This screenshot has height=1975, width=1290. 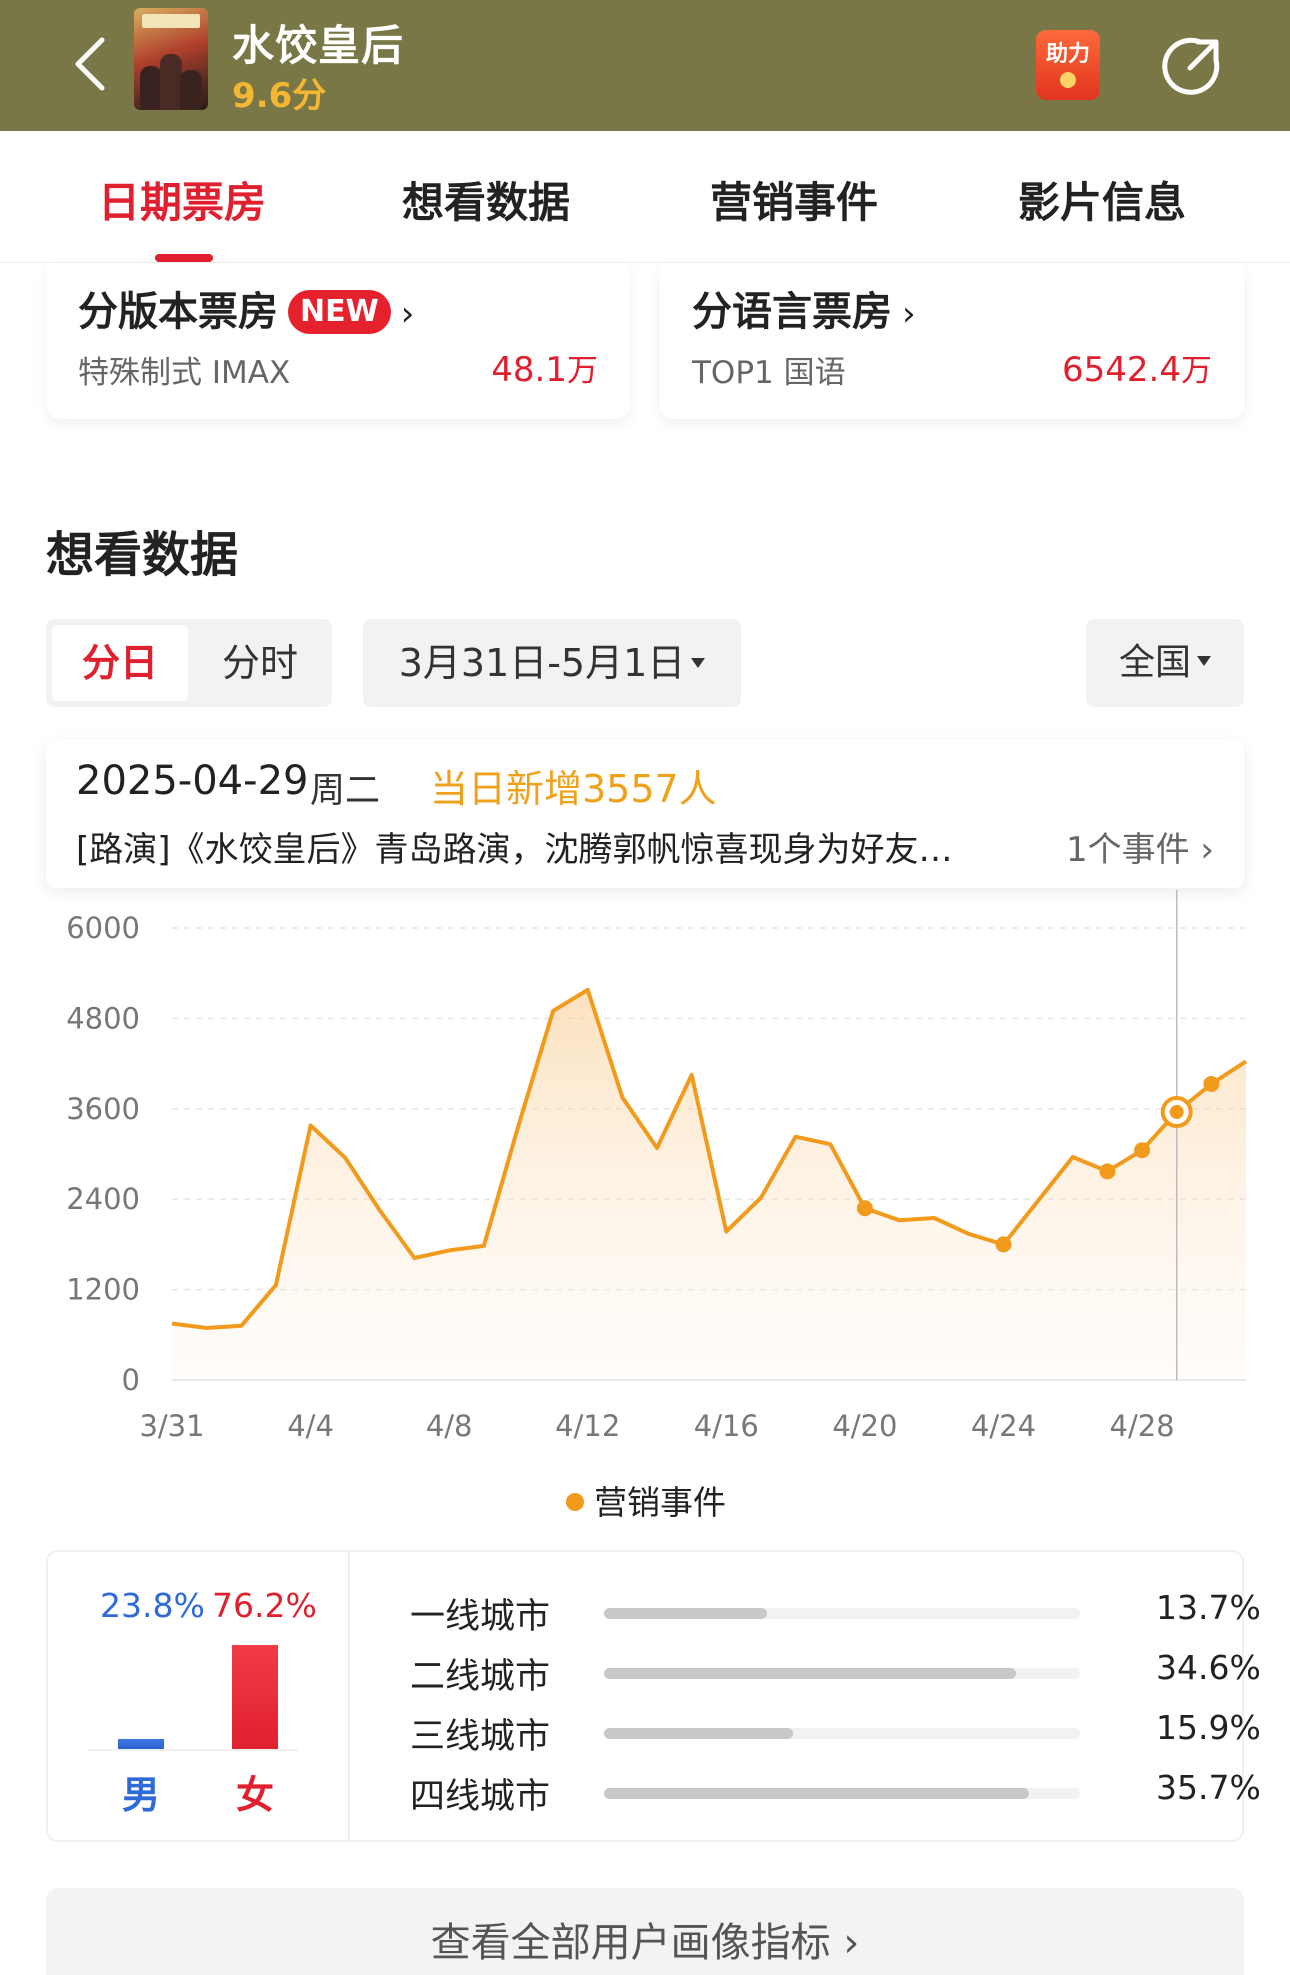 I want to click on movie-score: 9.6分, so click(x=279, y=96).